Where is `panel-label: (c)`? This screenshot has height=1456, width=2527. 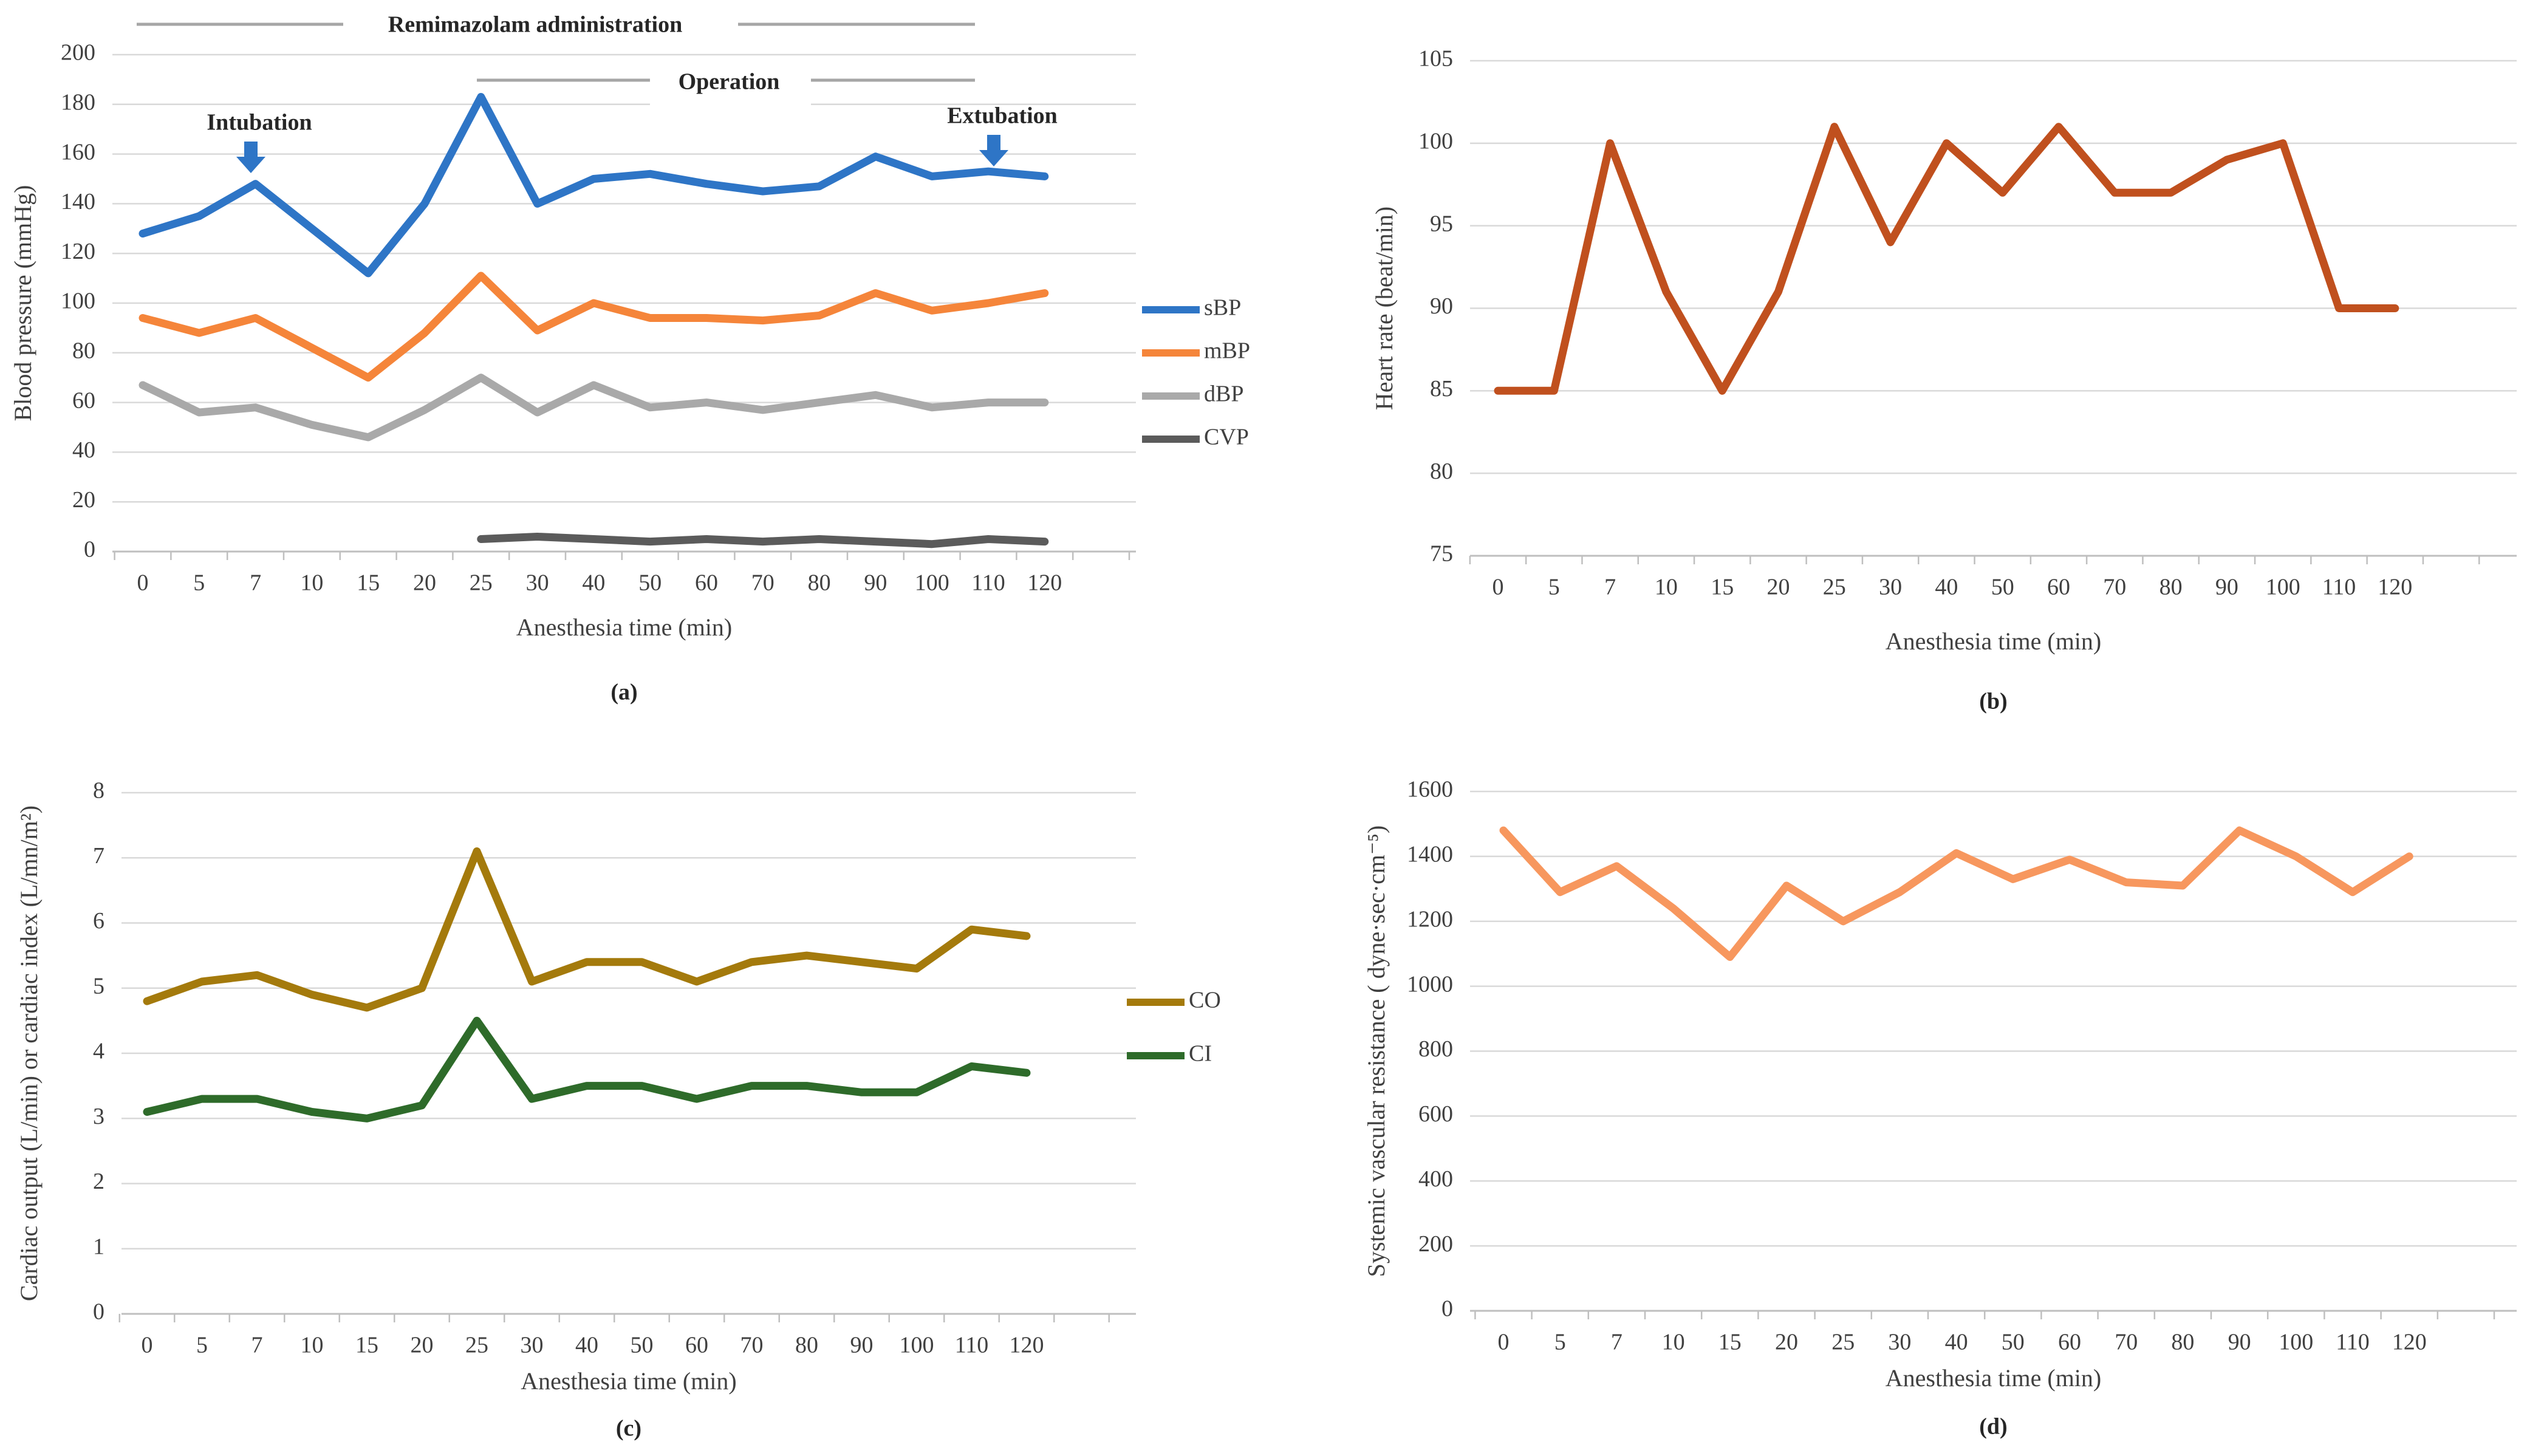
panel-label: (c) is located at coordinates (628, 1428).